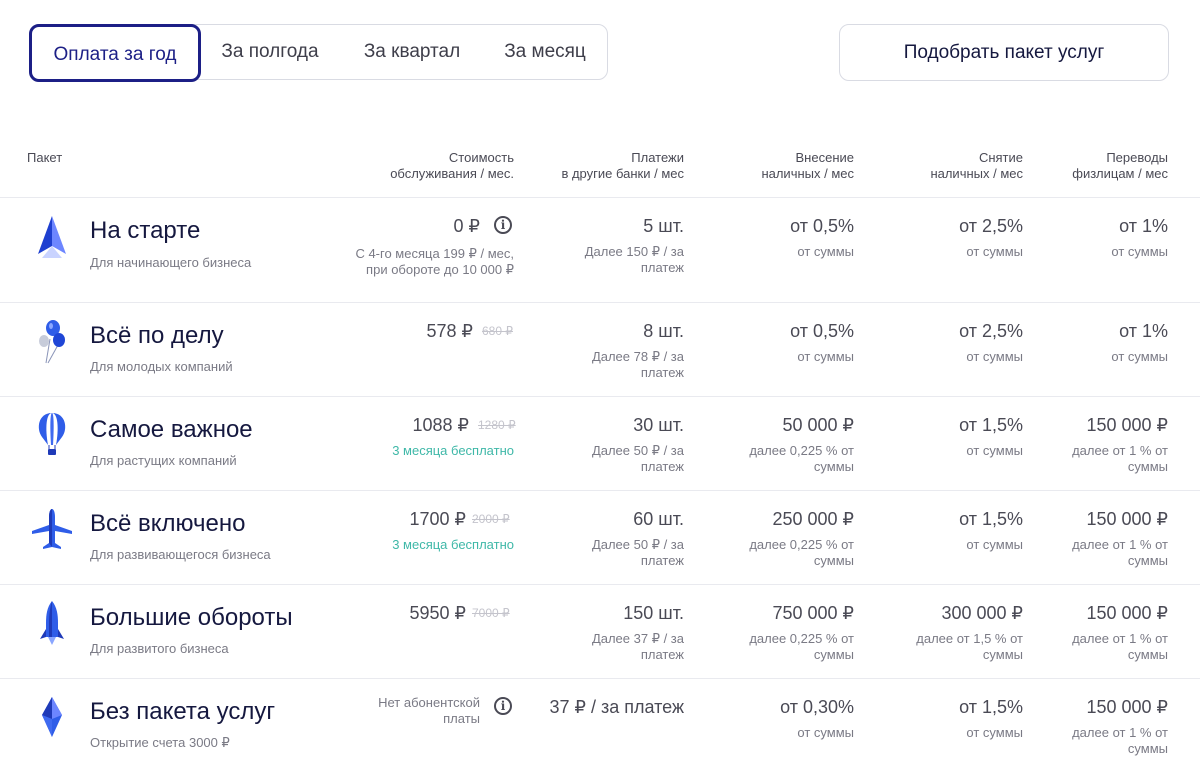  I want to click on package-name: Большие обороты, so click(191, 617).